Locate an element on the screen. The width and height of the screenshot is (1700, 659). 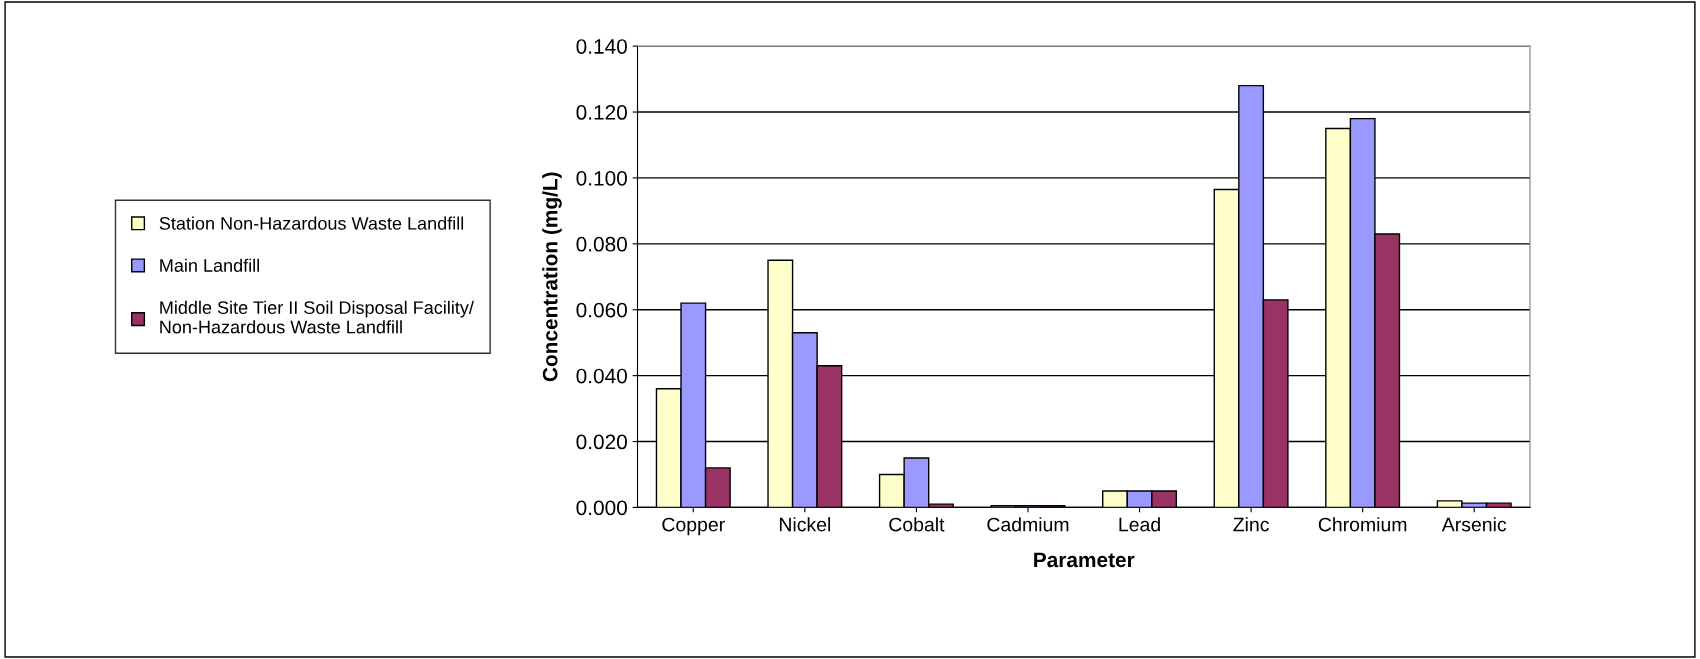
y-axis-title: Concentration (mg/L) is located at coordinates (552, 277).